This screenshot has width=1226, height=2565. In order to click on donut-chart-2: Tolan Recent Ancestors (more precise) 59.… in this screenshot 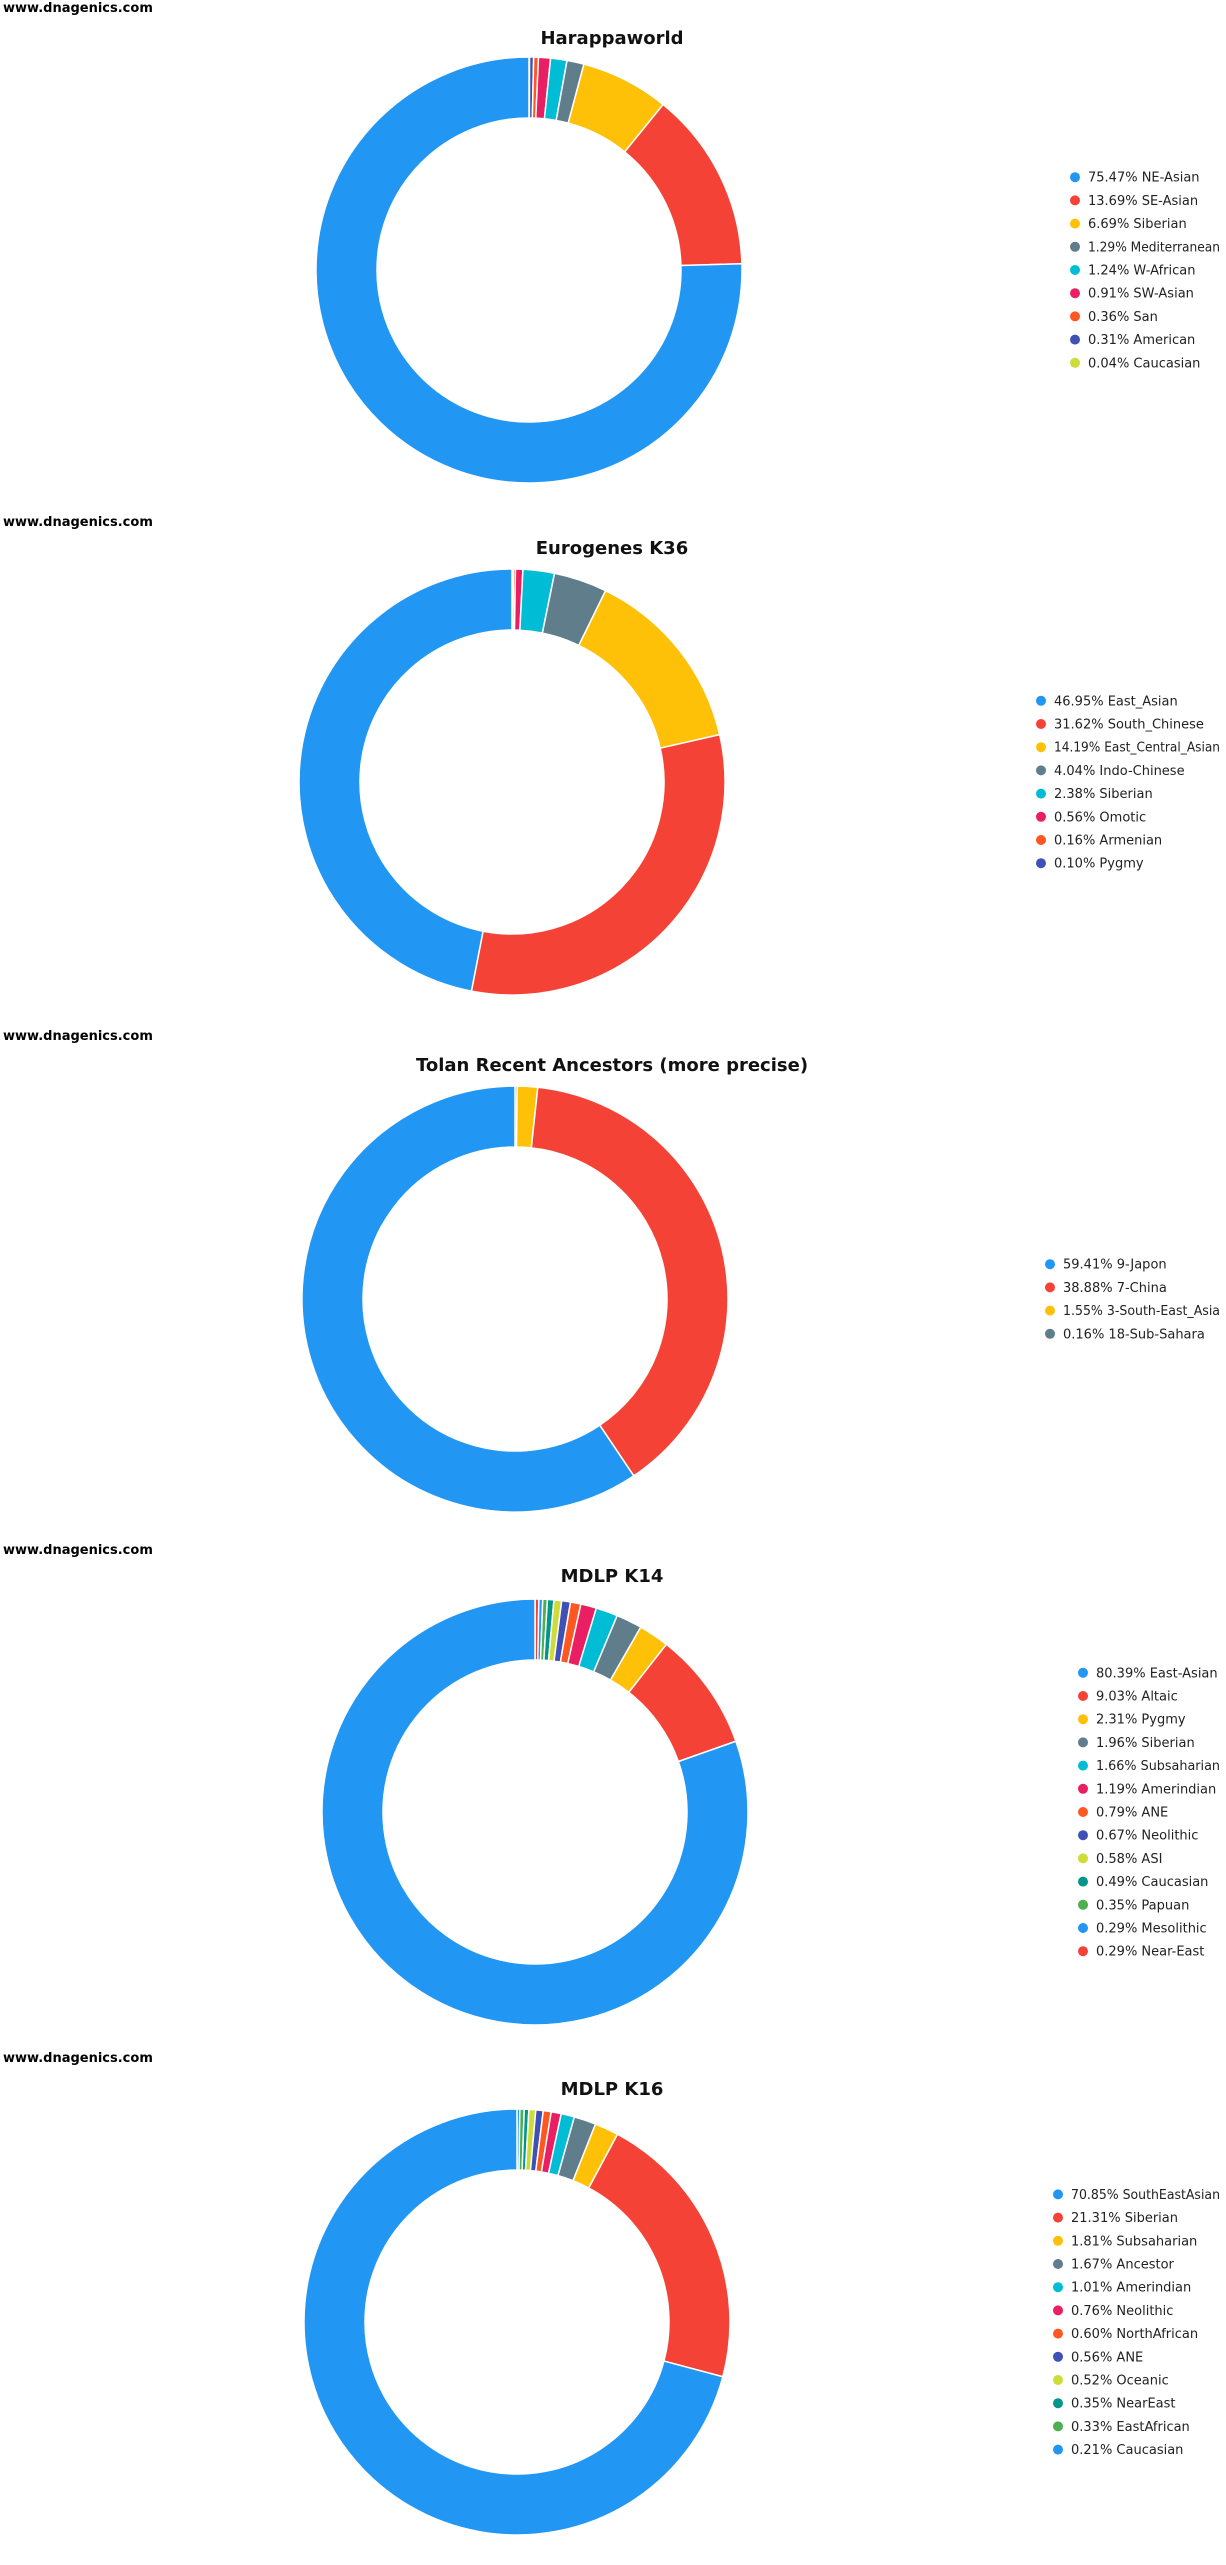, I will do `click(760, 1284)`.